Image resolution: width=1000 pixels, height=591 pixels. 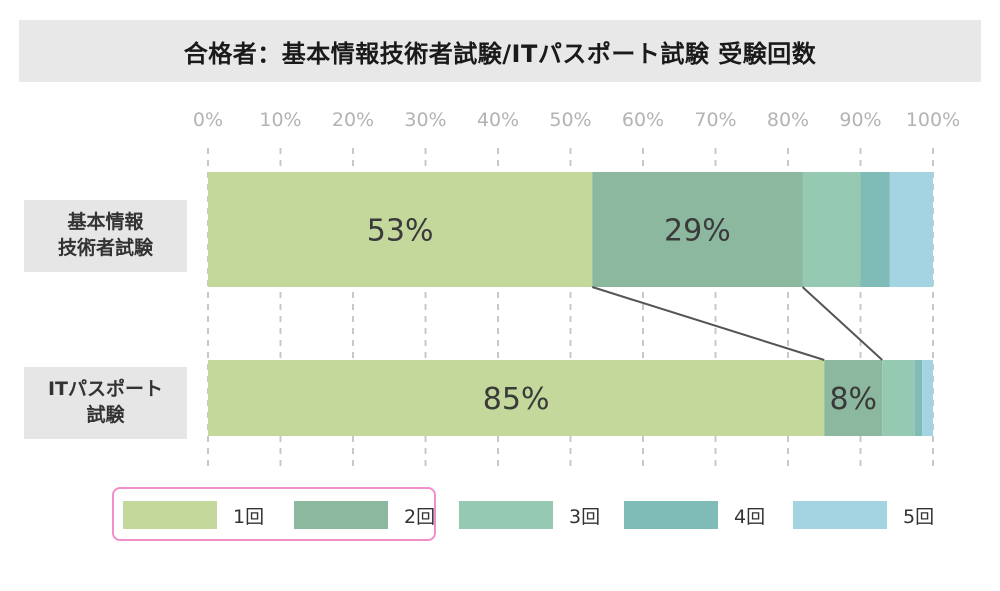 I want to click on x-tick-label: 60%, so click(x=643, y=120).